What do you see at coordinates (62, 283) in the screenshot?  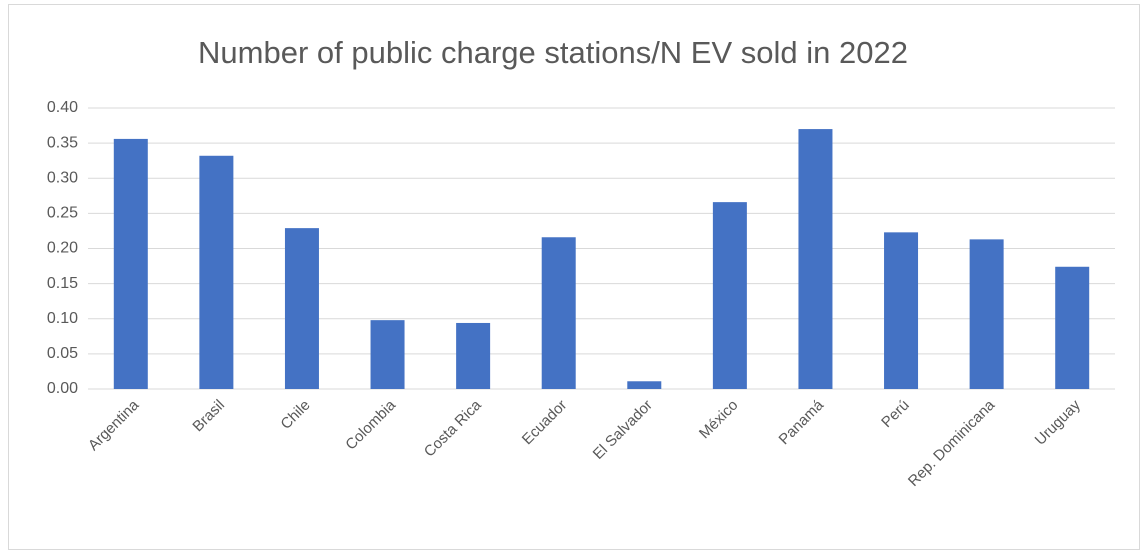 I see `y-tick-label: 0.15` at bounding box center [62, 283].